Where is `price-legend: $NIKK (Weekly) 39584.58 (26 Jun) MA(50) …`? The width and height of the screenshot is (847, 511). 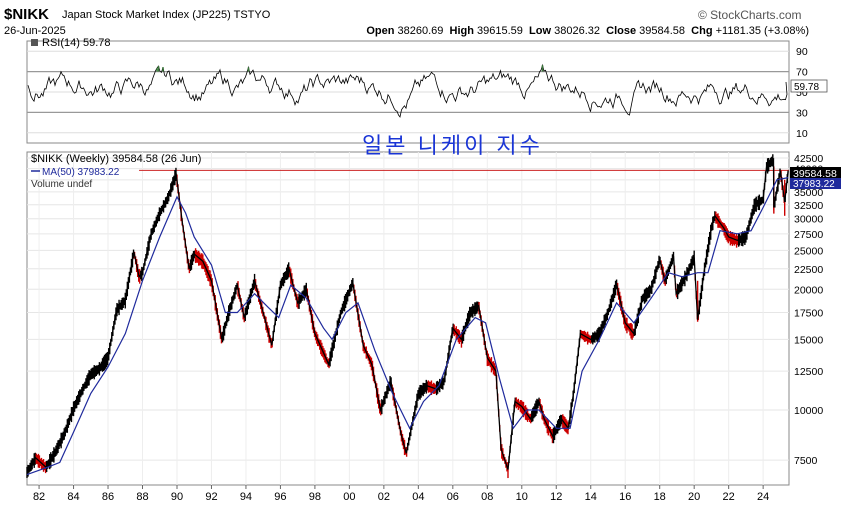 price-legend: $NIKK (Weekly) 39584.58 (26 Jun) MA(50) … is located at coordinates (116, 171).